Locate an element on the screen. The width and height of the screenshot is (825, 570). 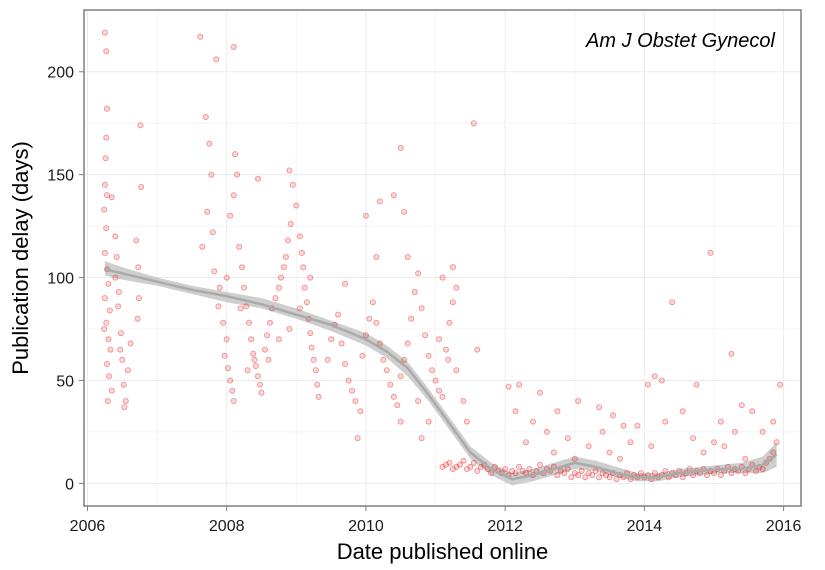
y-tick-label: 100 is located at coordinates (60, 279).